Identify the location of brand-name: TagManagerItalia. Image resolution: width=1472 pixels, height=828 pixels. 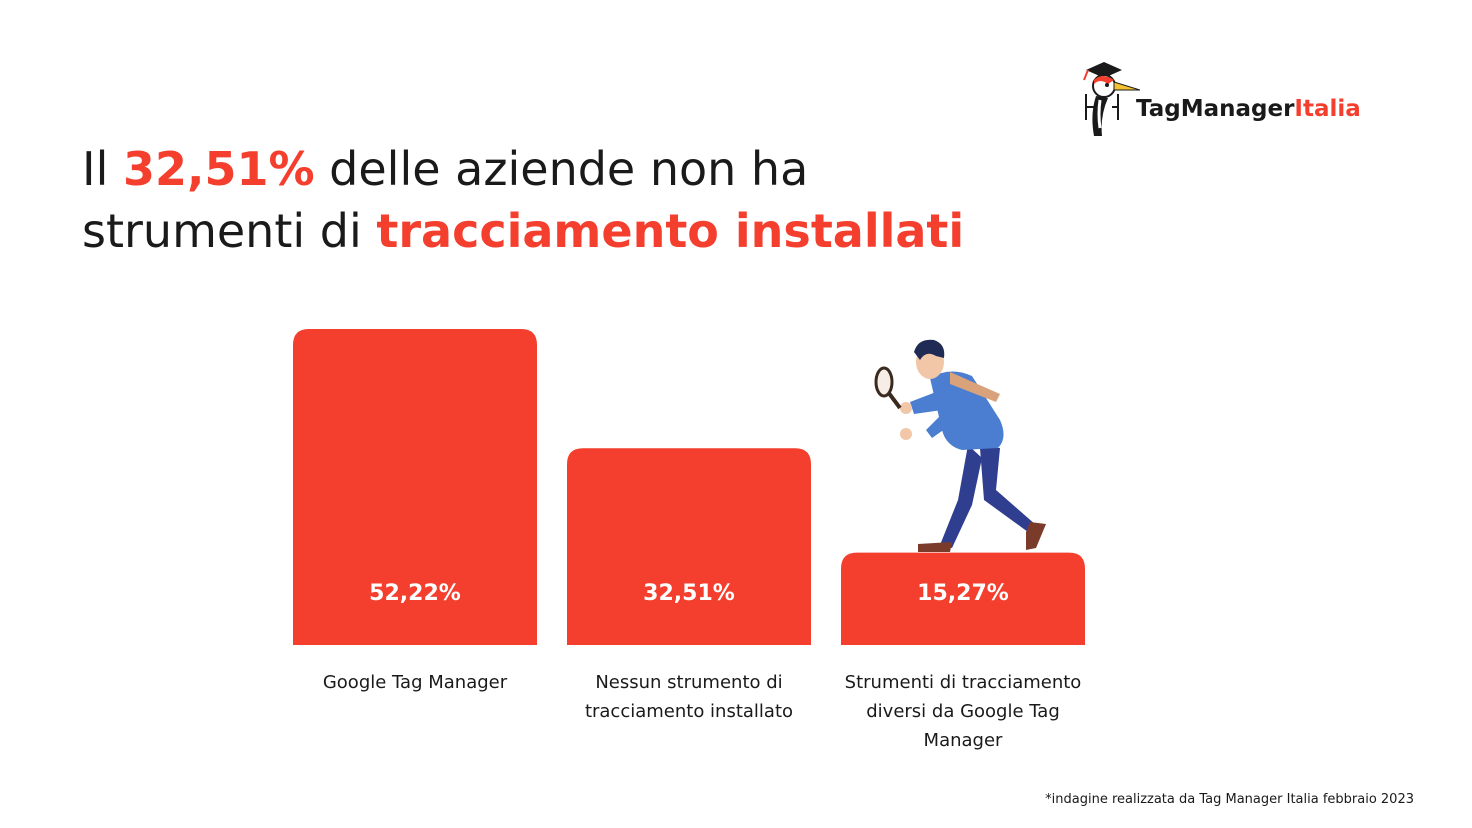
(1248, 109).